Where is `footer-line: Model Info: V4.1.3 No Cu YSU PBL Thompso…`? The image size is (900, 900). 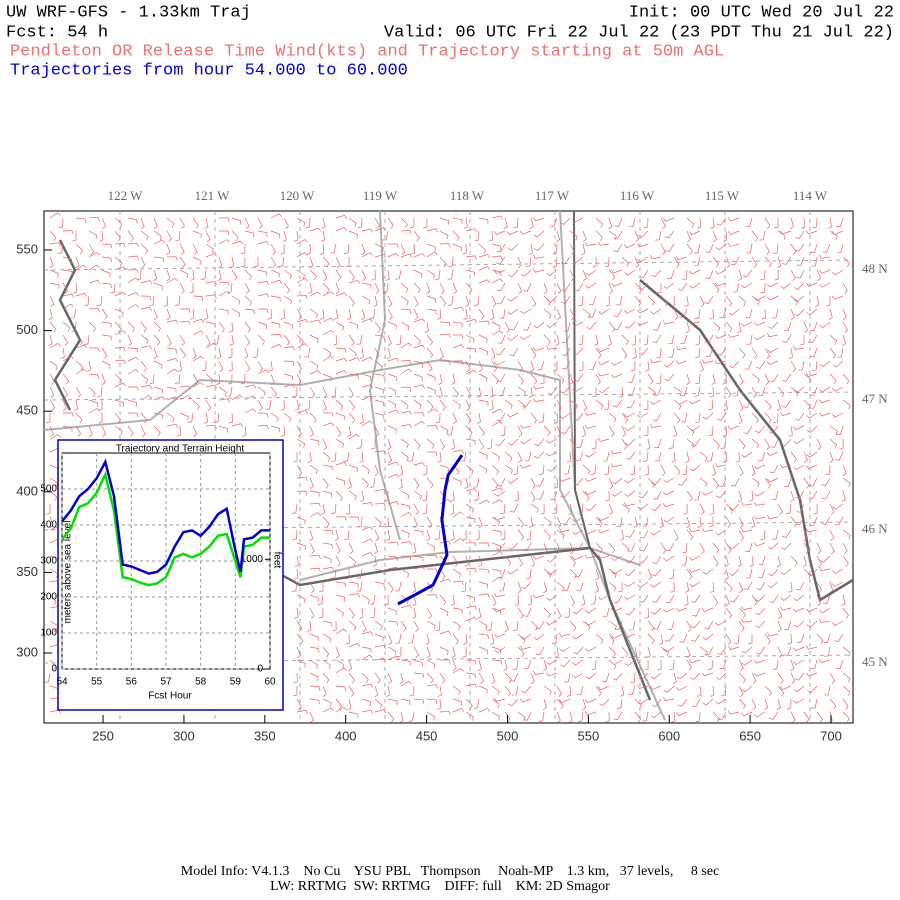
footer-line: Model Info: V4.1.3 No Cu YSU PBL Thompso… is located at coordinates (450, 871).